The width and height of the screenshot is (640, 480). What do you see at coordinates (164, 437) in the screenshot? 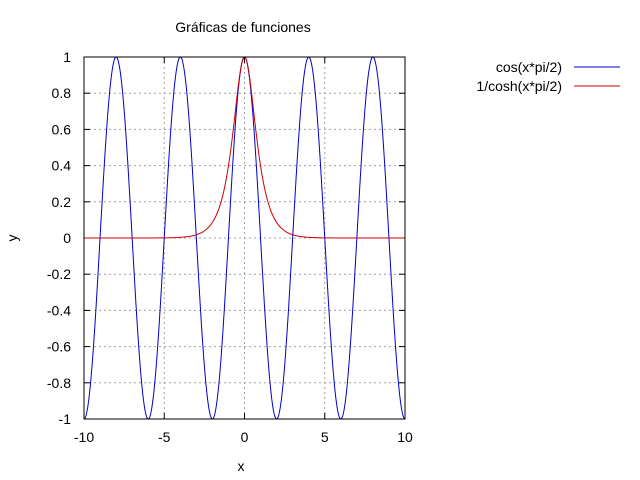
I see `x-tick-label: -5` at bounding box center [164, 437].